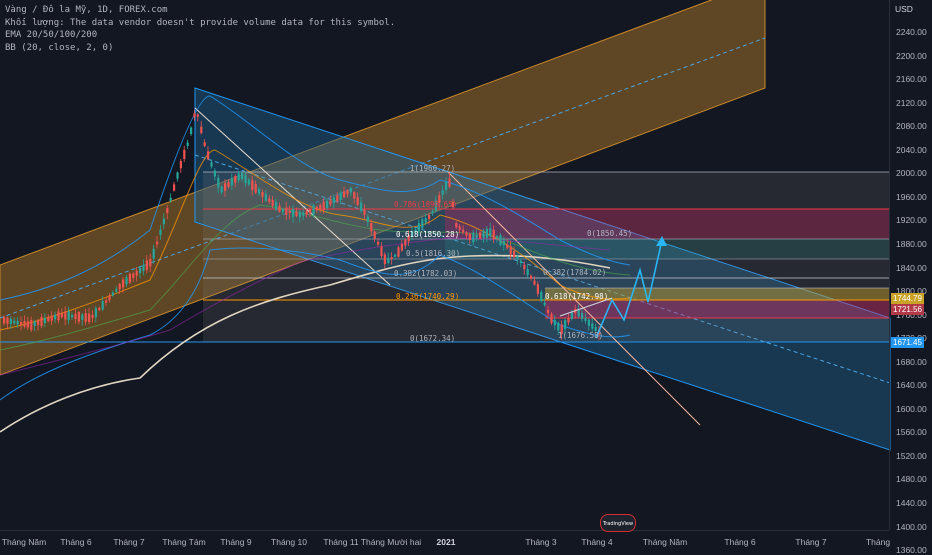 The width and height of the screenshot is (932, 555). What do you see at coordinates (577, 296) in the screenshot?
I see `fib-right-label-618: 0.618(1742.98)` at bounding box center [577, 296].